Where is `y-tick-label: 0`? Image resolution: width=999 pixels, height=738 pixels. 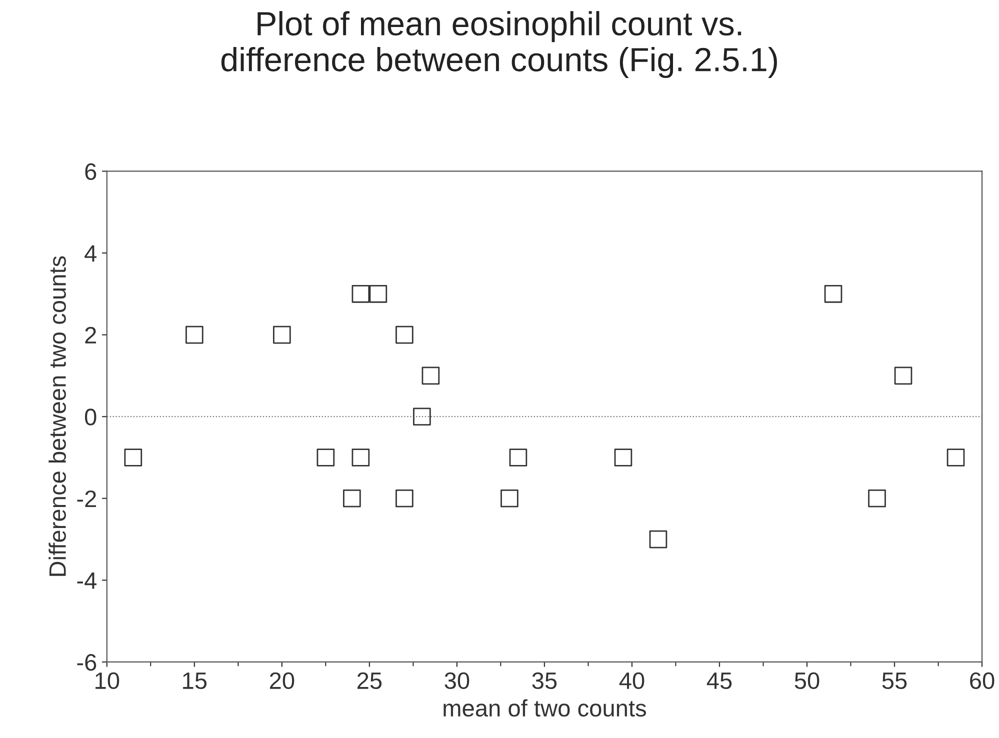 y-tick-label: 0 is located at coordinates (90, 417).